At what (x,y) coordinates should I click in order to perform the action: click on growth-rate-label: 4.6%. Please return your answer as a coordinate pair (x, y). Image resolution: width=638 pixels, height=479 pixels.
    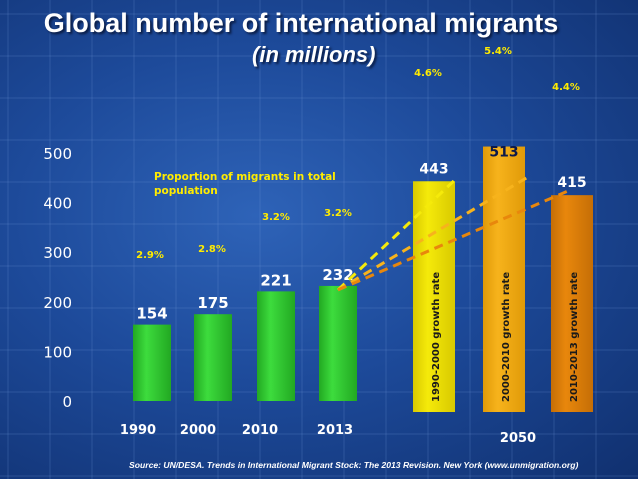
    Looking at the image, I should click on (428, 73).